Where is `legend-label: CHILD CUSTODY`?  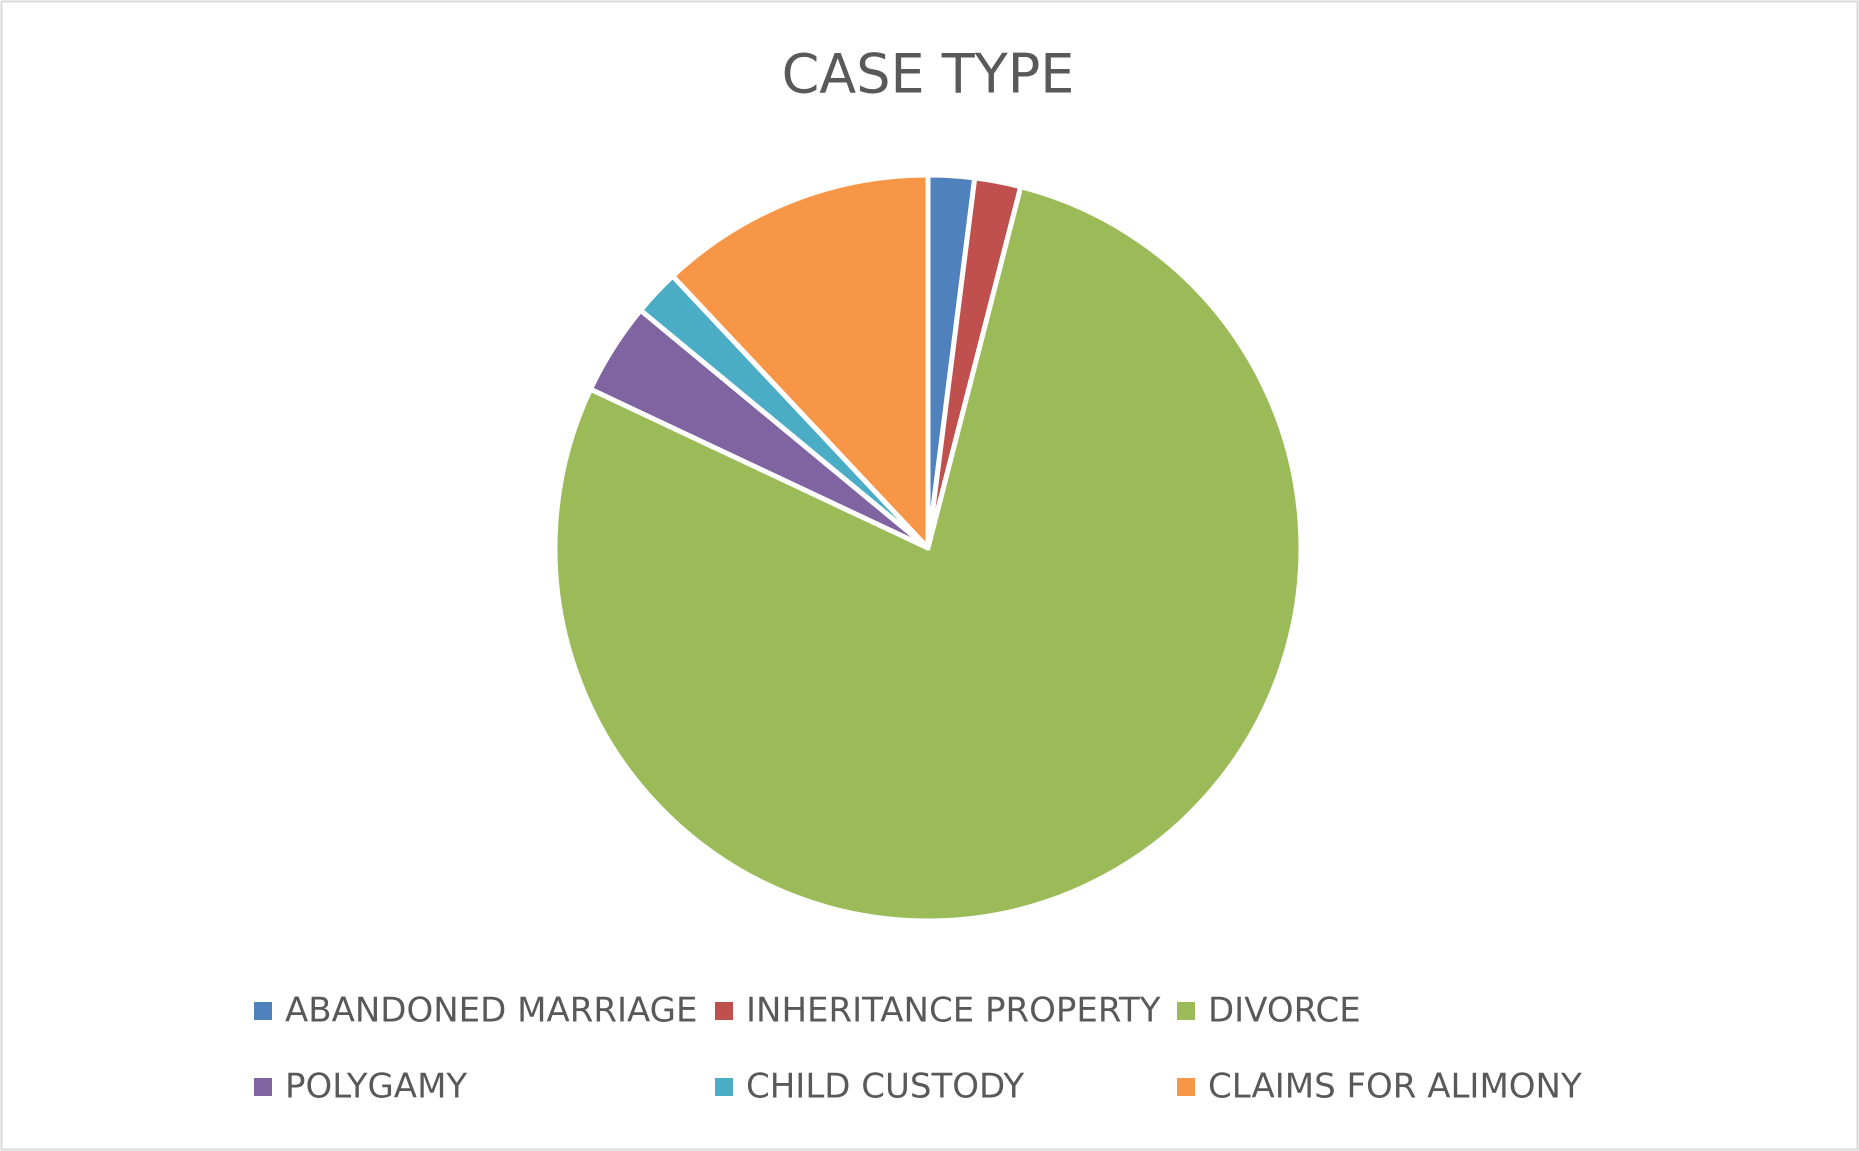 legend-label: CHILD CUSTODY is located at coordinates (885, 1087).